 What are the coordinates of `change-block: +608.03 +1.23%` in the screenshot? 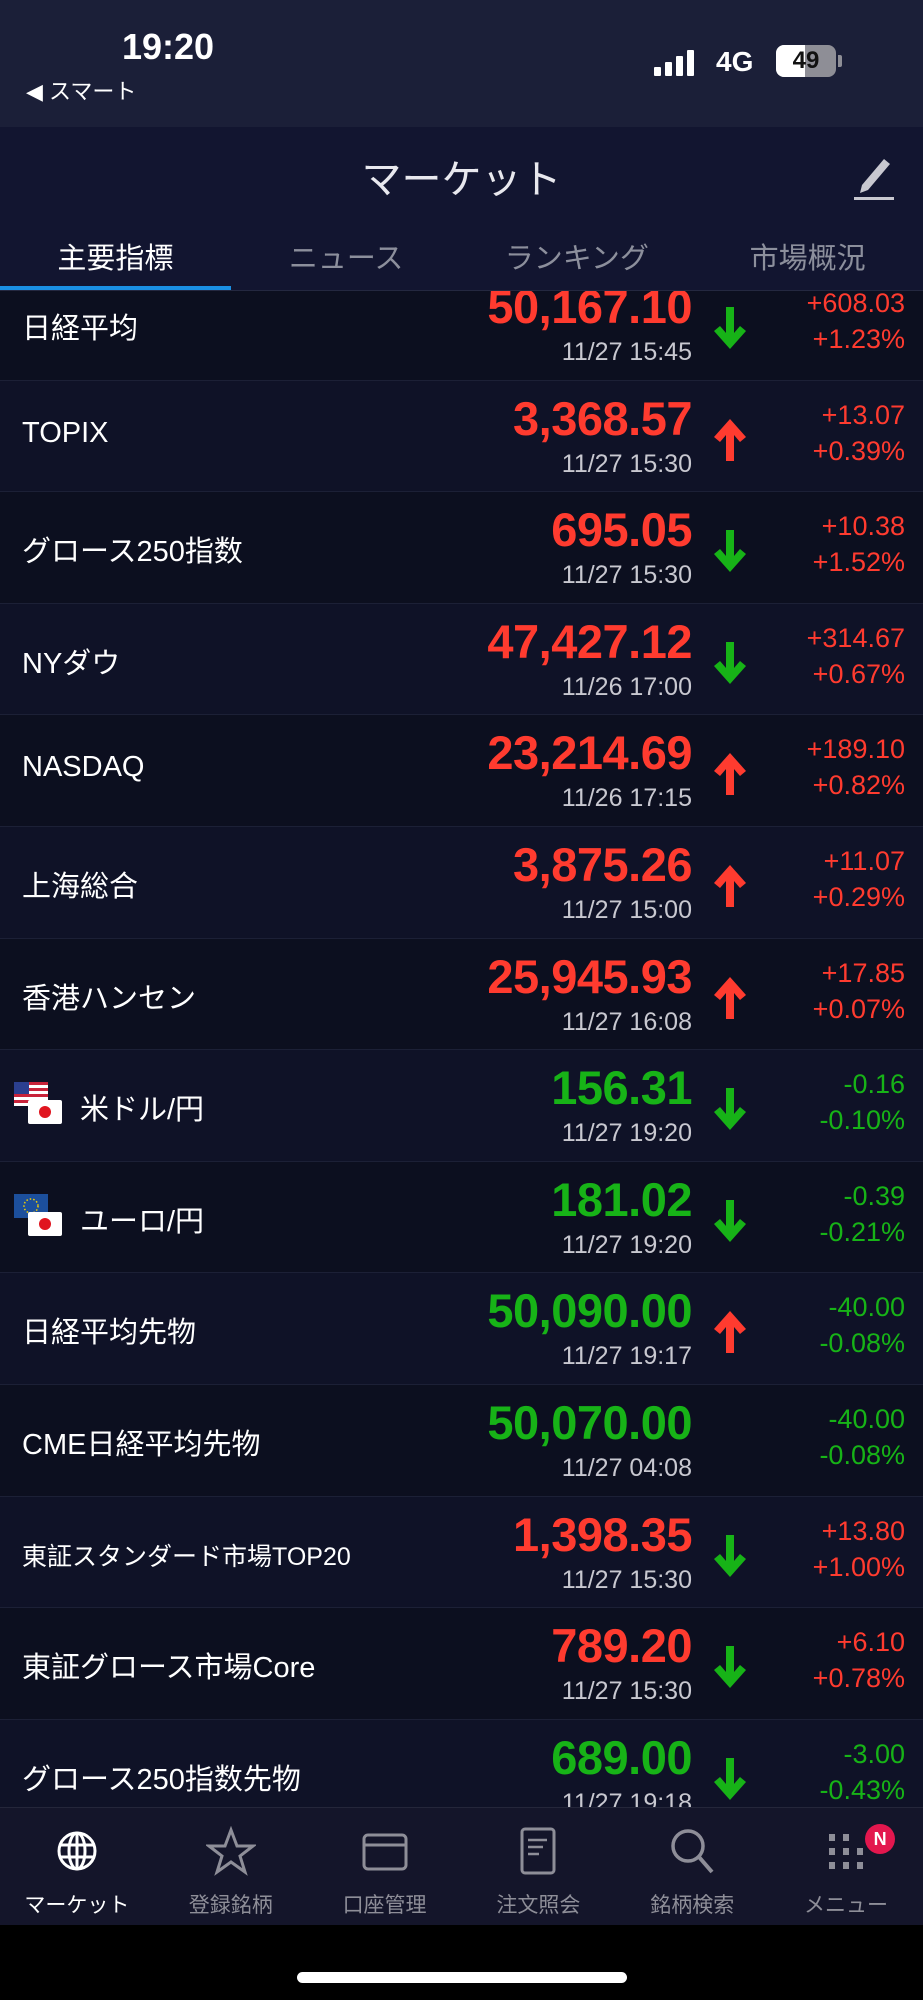 It's located at (855, 323).